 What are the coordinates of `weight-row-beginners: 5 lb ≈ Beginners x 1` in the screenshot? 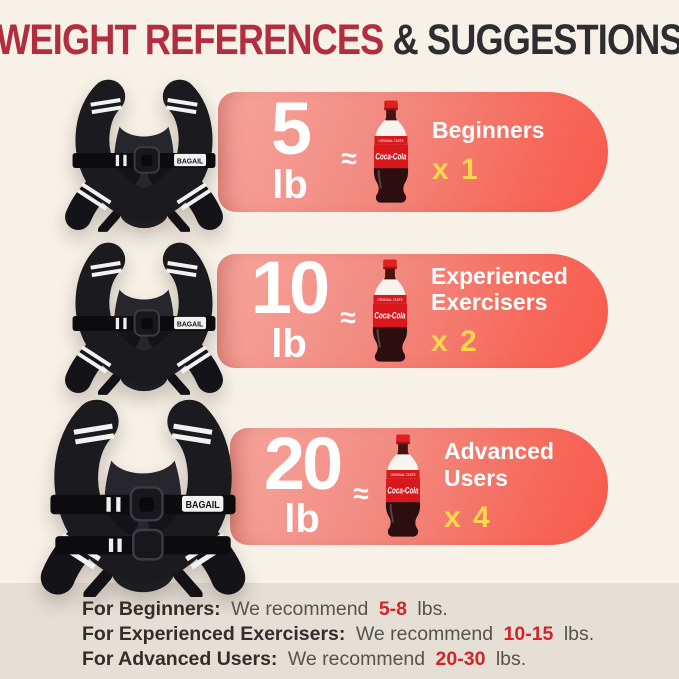 It's located at (413, 152).